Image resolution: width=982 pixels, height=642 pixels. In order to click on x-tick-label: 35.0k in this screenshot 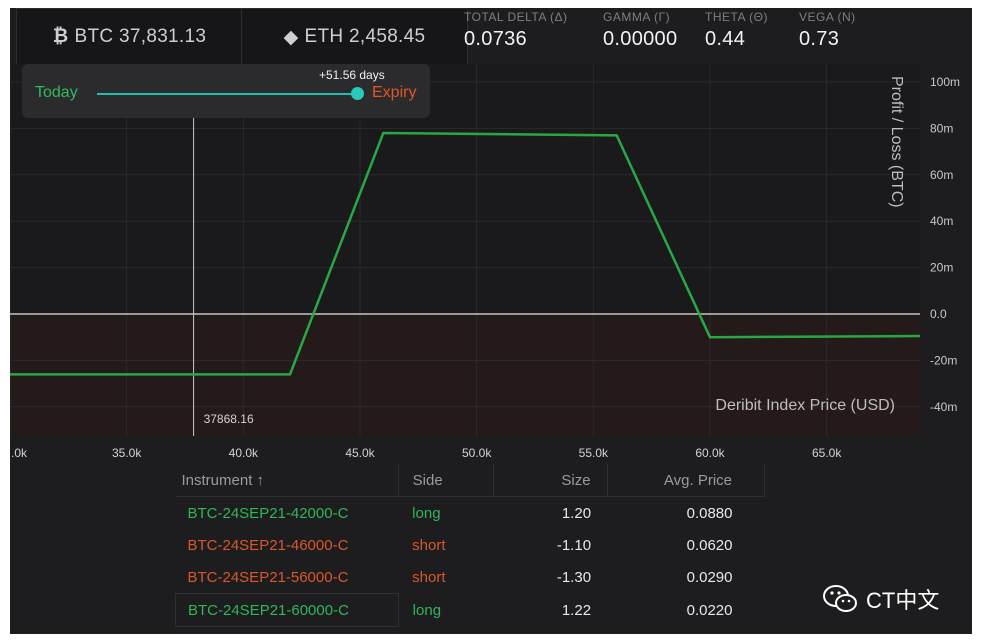, I will do `click(127, 453)`.